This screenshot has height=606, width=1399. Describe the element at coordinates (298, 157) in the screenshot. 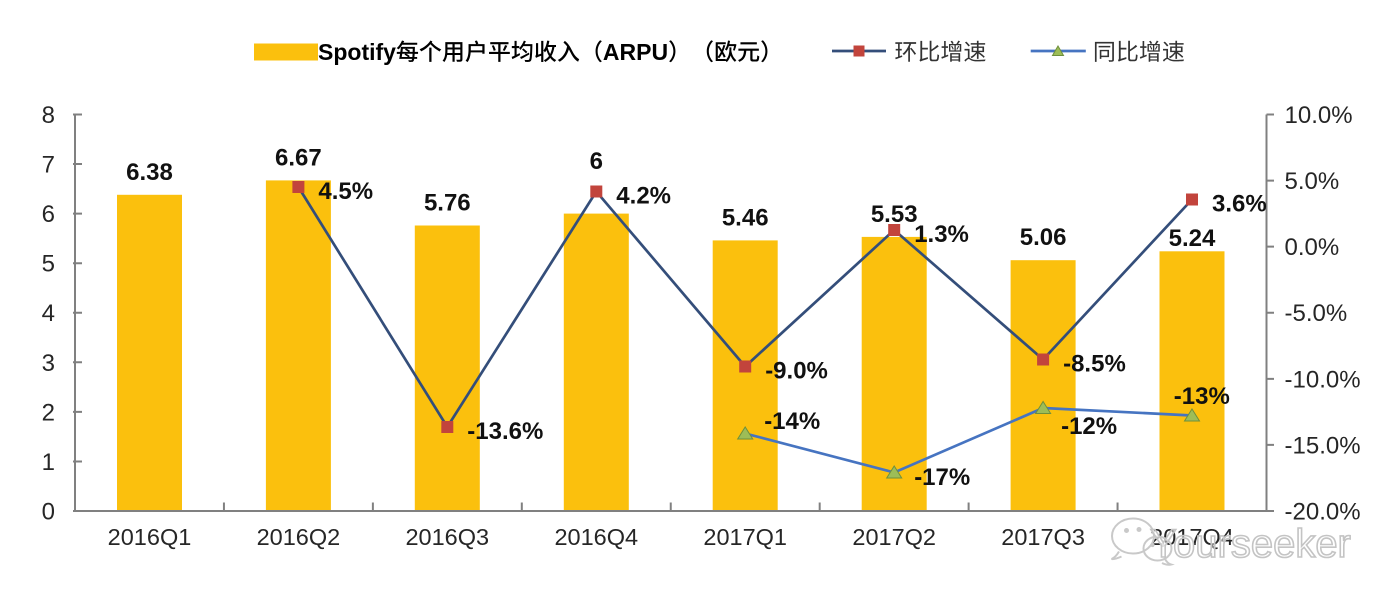

I see `svg-text: 6.67` at that location.